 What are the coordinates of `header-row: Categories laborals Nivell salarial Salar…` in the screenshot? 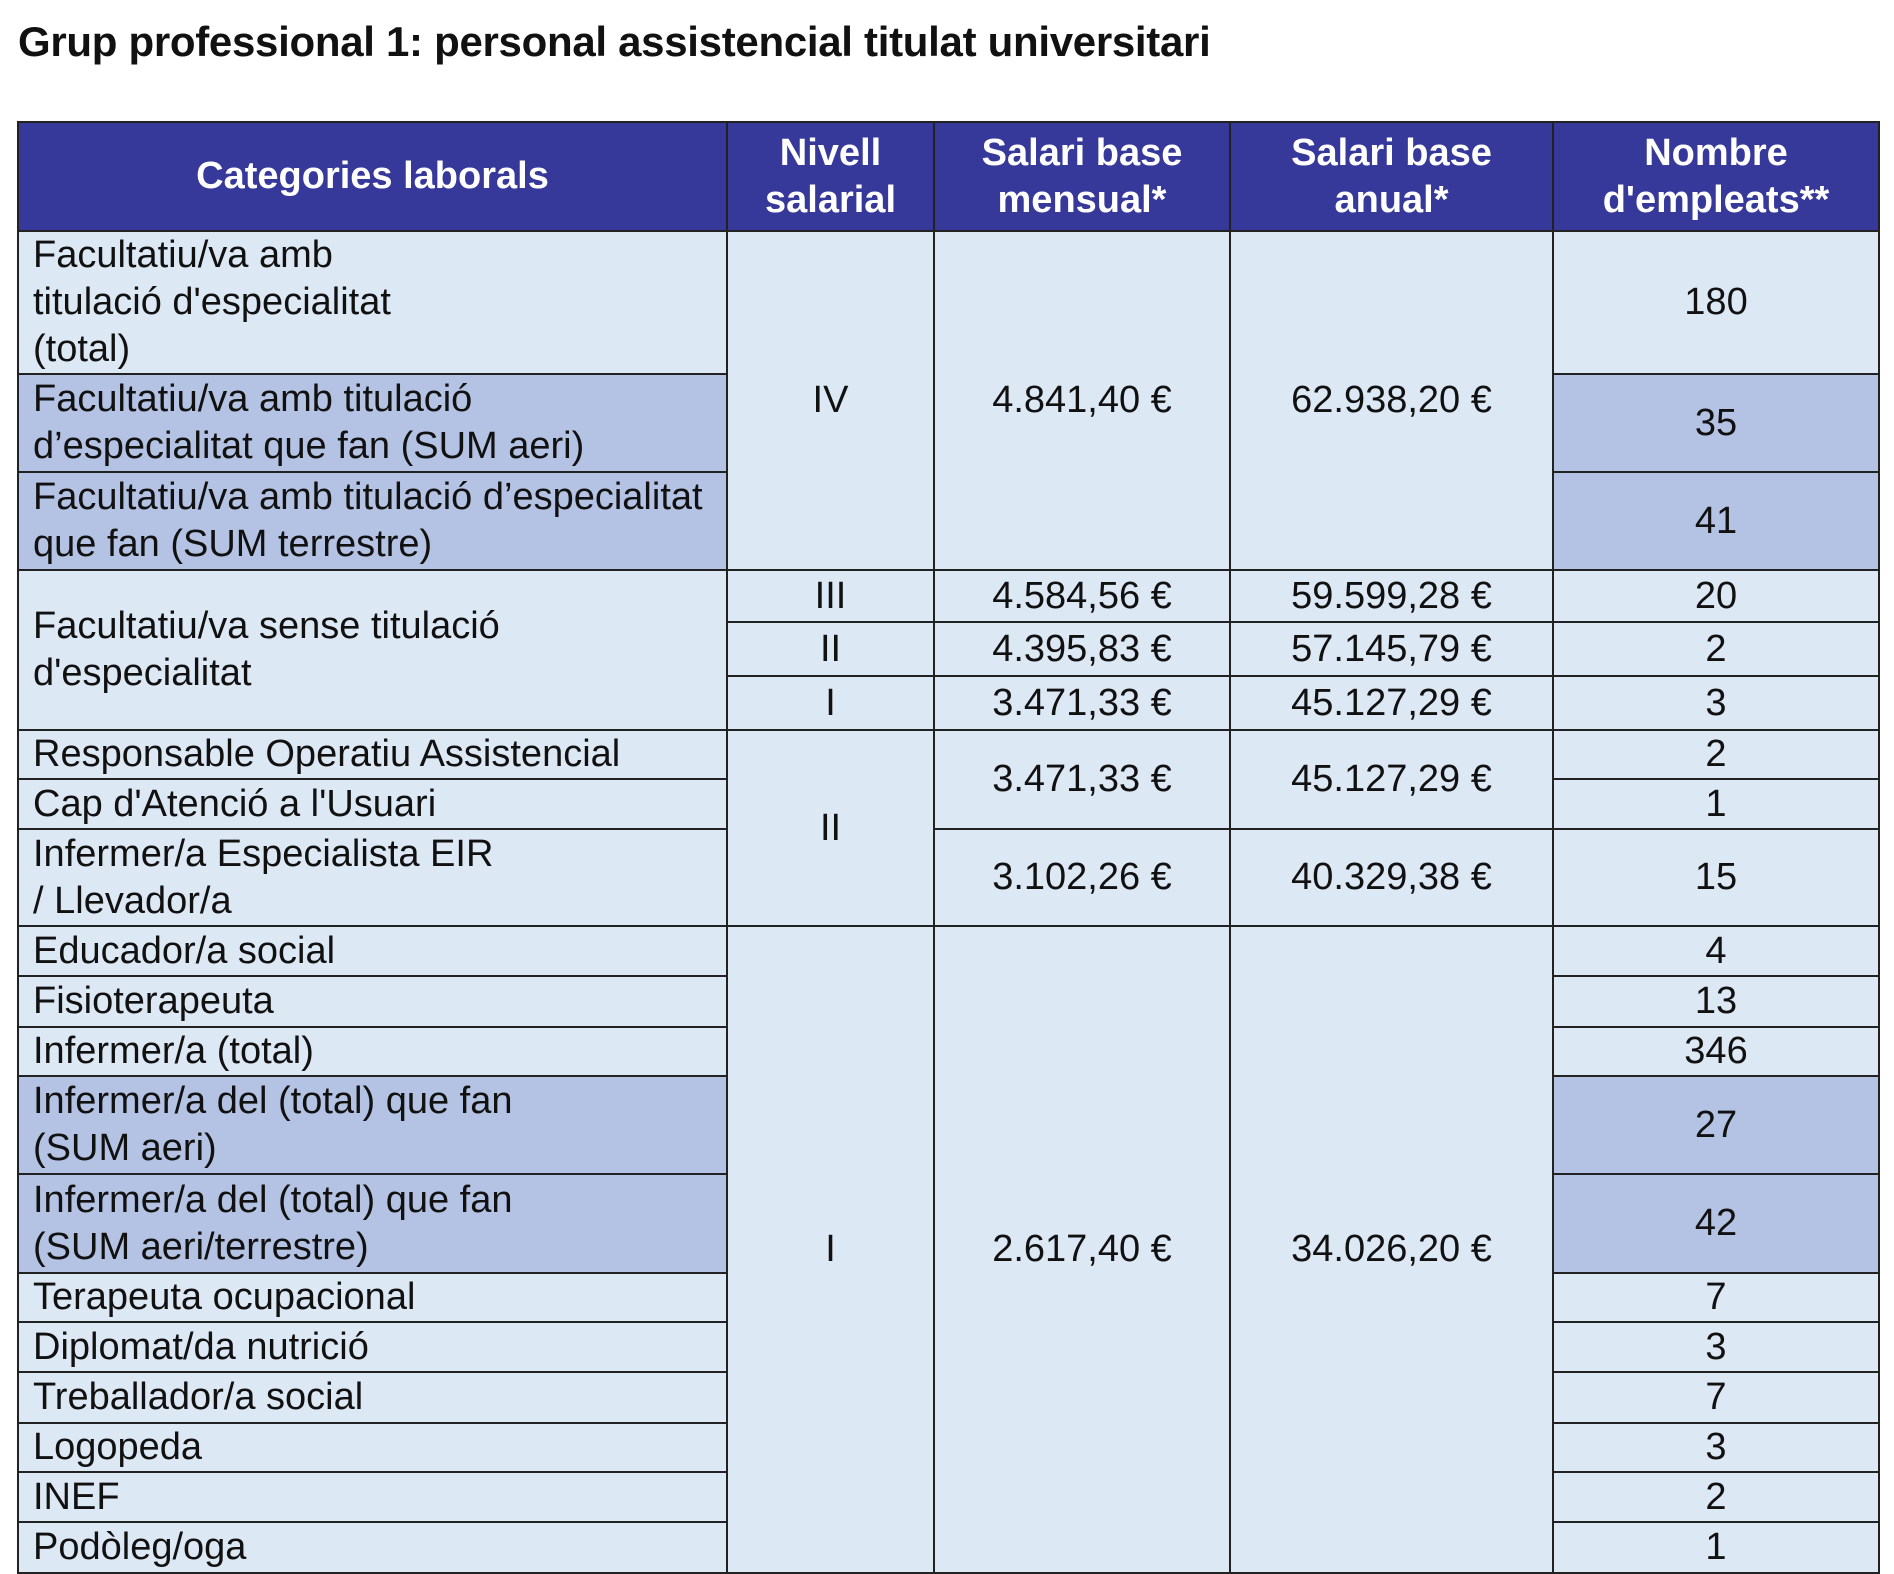 It's located at (948, 176).